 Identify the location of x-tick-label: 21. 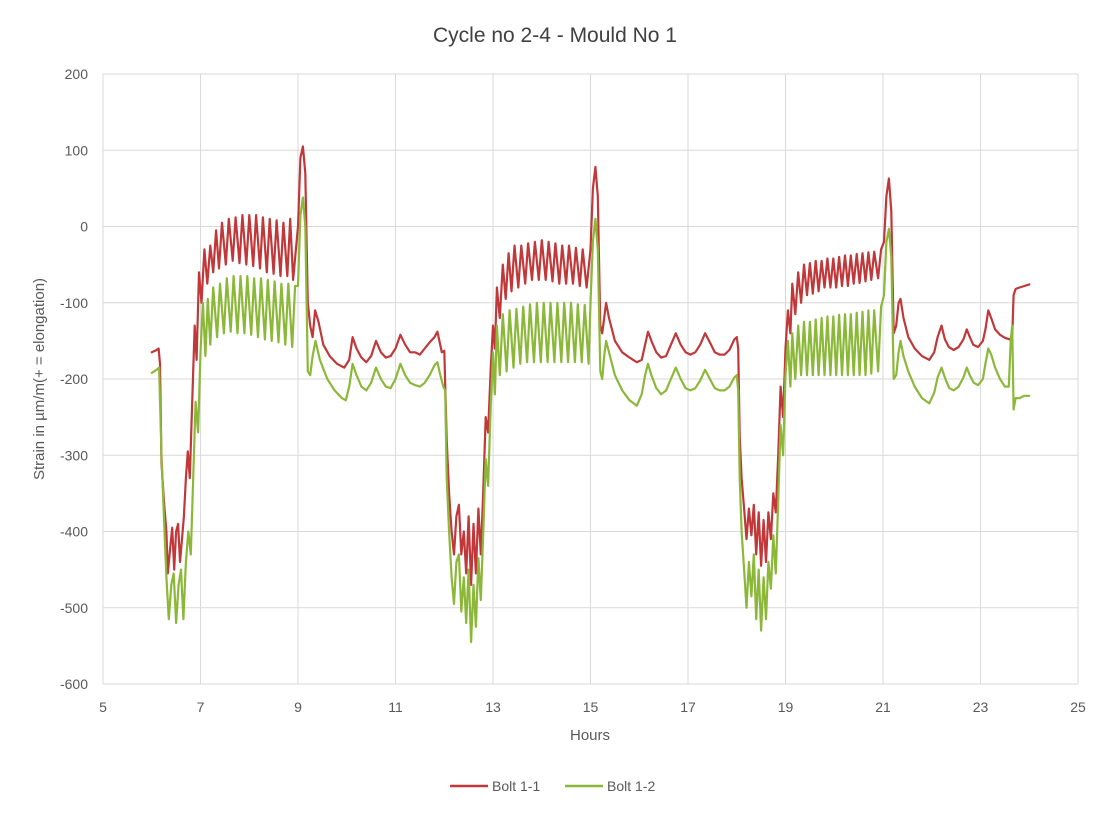
(883, 707).